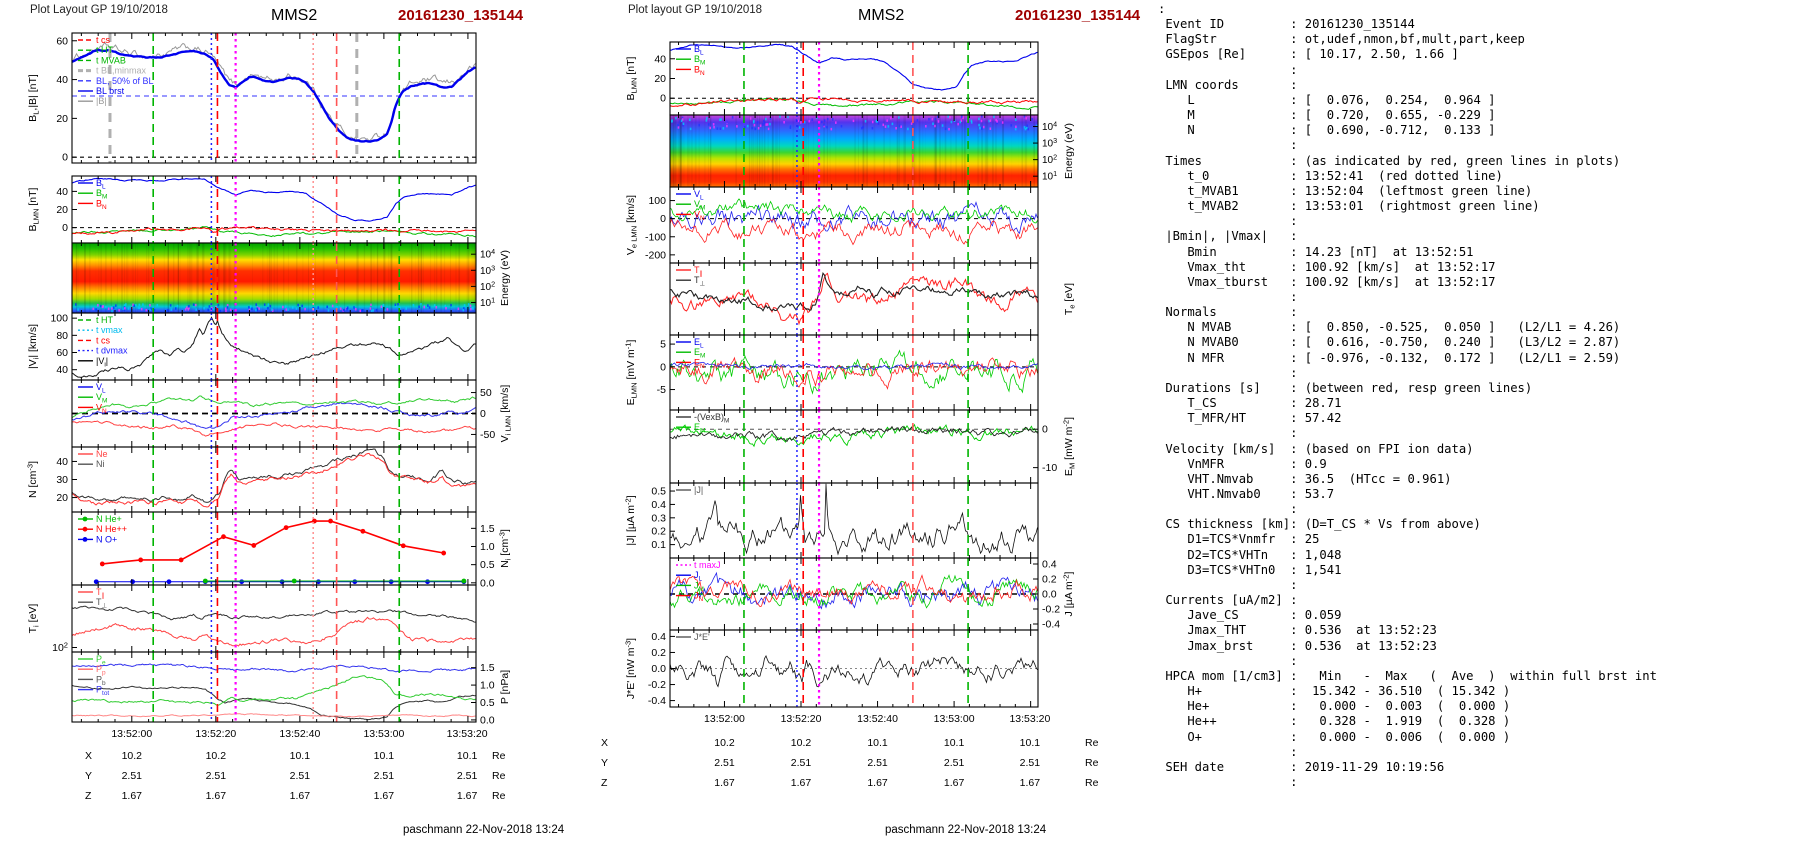 The image size is (1804, 841). Describe the element at coordinates (461, 15) in the screenshot. I see `event-id-left: 20161230_135144` at that location.